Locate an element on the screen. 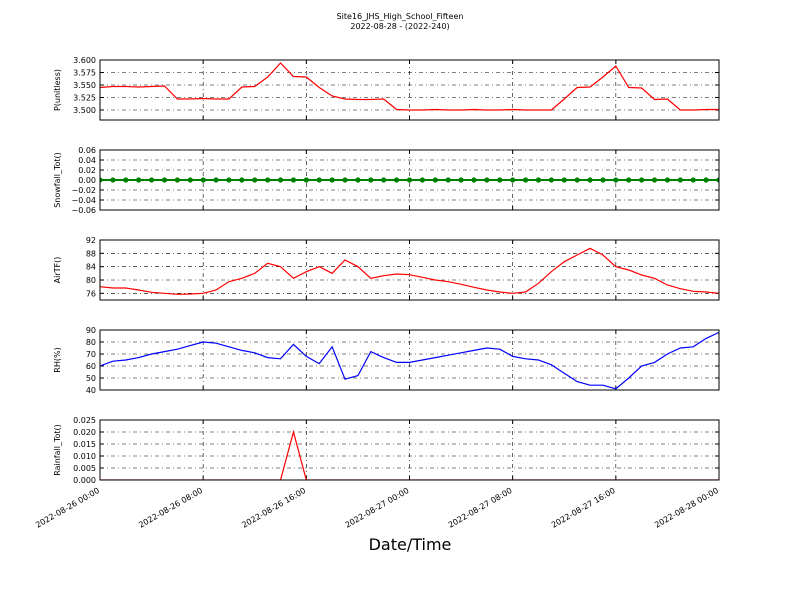 The width and height of the screenshot is (800, 600). y-tick-label: 90 is located at coordinates (91, 330).